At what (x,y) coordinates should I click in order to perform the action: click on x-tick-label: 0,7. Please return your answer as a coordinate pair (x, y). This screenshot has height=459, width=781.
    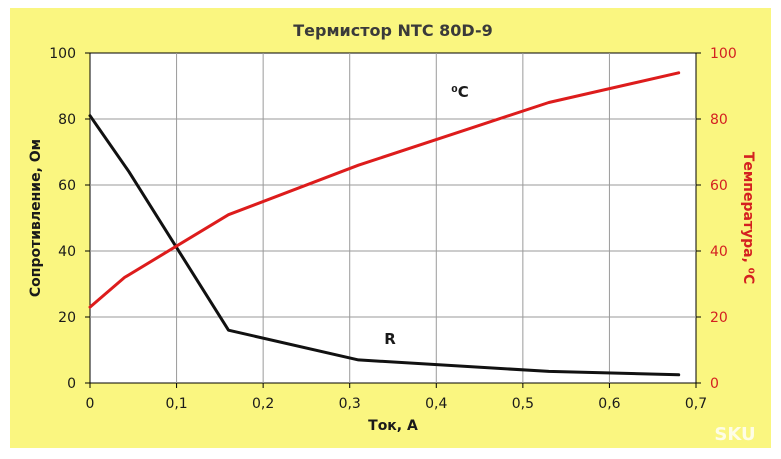
    Looking at the image, I should click on (696, 404).